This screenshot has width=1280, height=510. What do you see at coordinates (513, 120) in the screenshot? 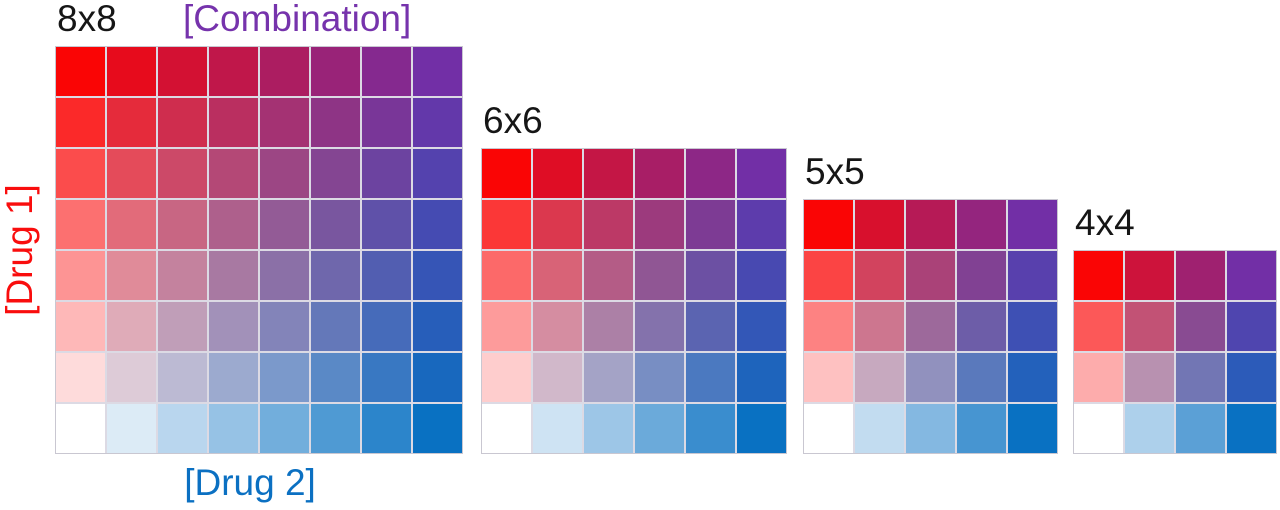
I see `grid-title-6x6: 6x6` at bounding box center [513, 120].